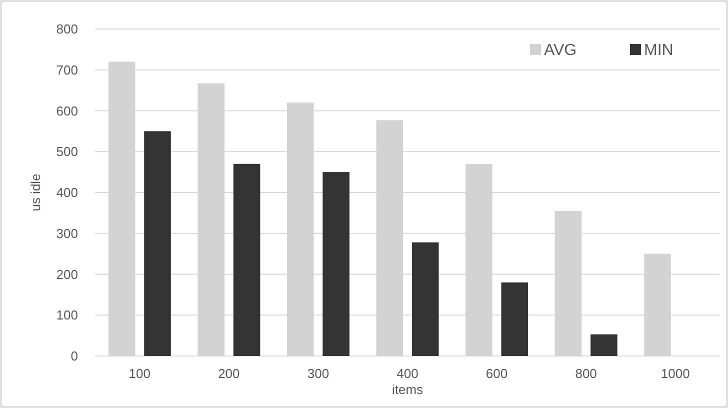 Image resolution: width=728 pixels, height=408 pixels. I want to click on x-tick-label: 600, so click(497, 373).